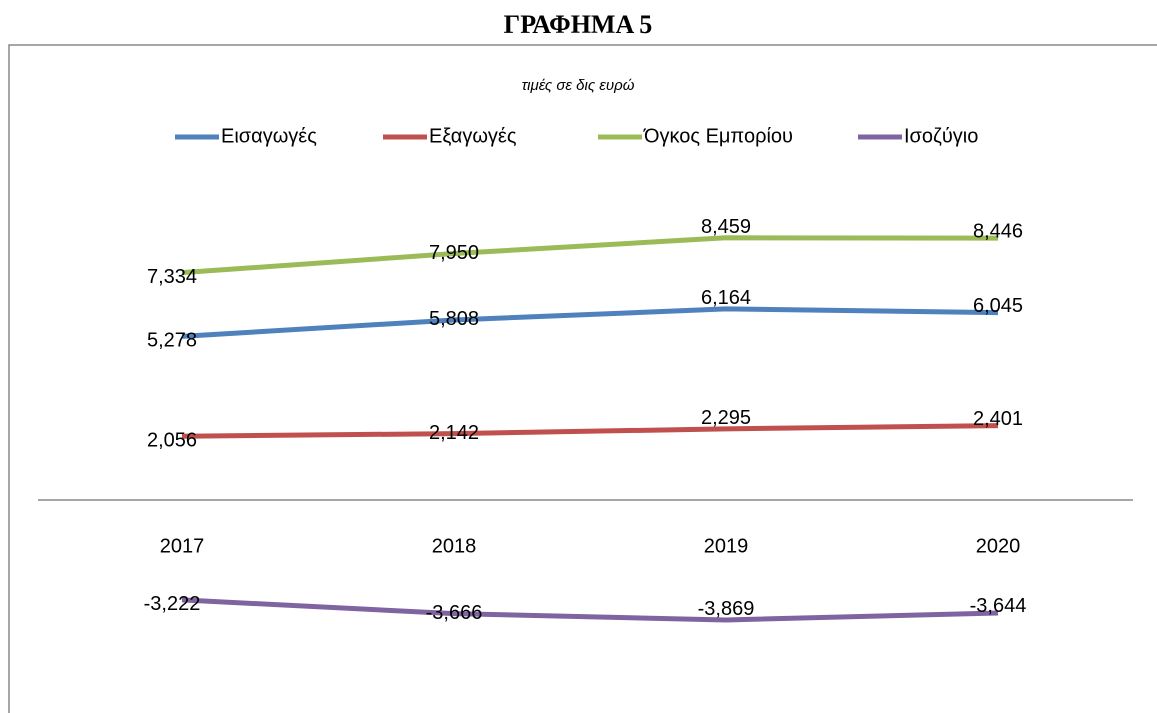 This screenshot has height=713, width=1157. I want to click on x-tick-label: 2017, so click(182, 546).